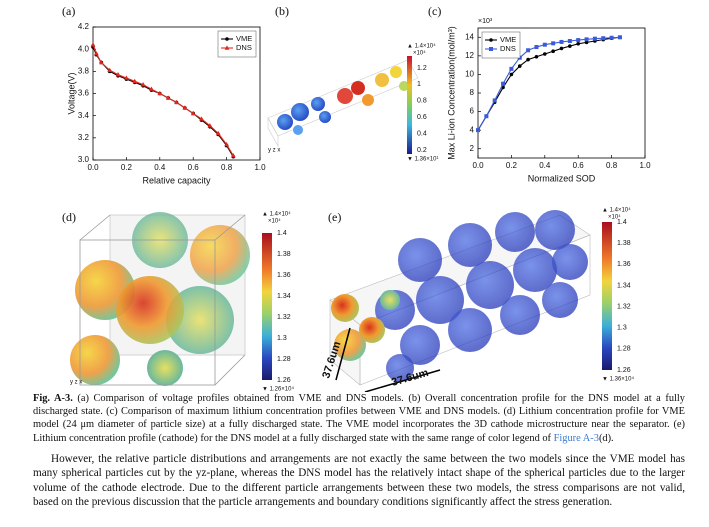 The height and width of the screenshot is (527, 709). Describe the element at coordinates (451, 93) in the screenshot. I see `y-axis-label: Max Li-ion Concentration(mol/m³)` at that location.